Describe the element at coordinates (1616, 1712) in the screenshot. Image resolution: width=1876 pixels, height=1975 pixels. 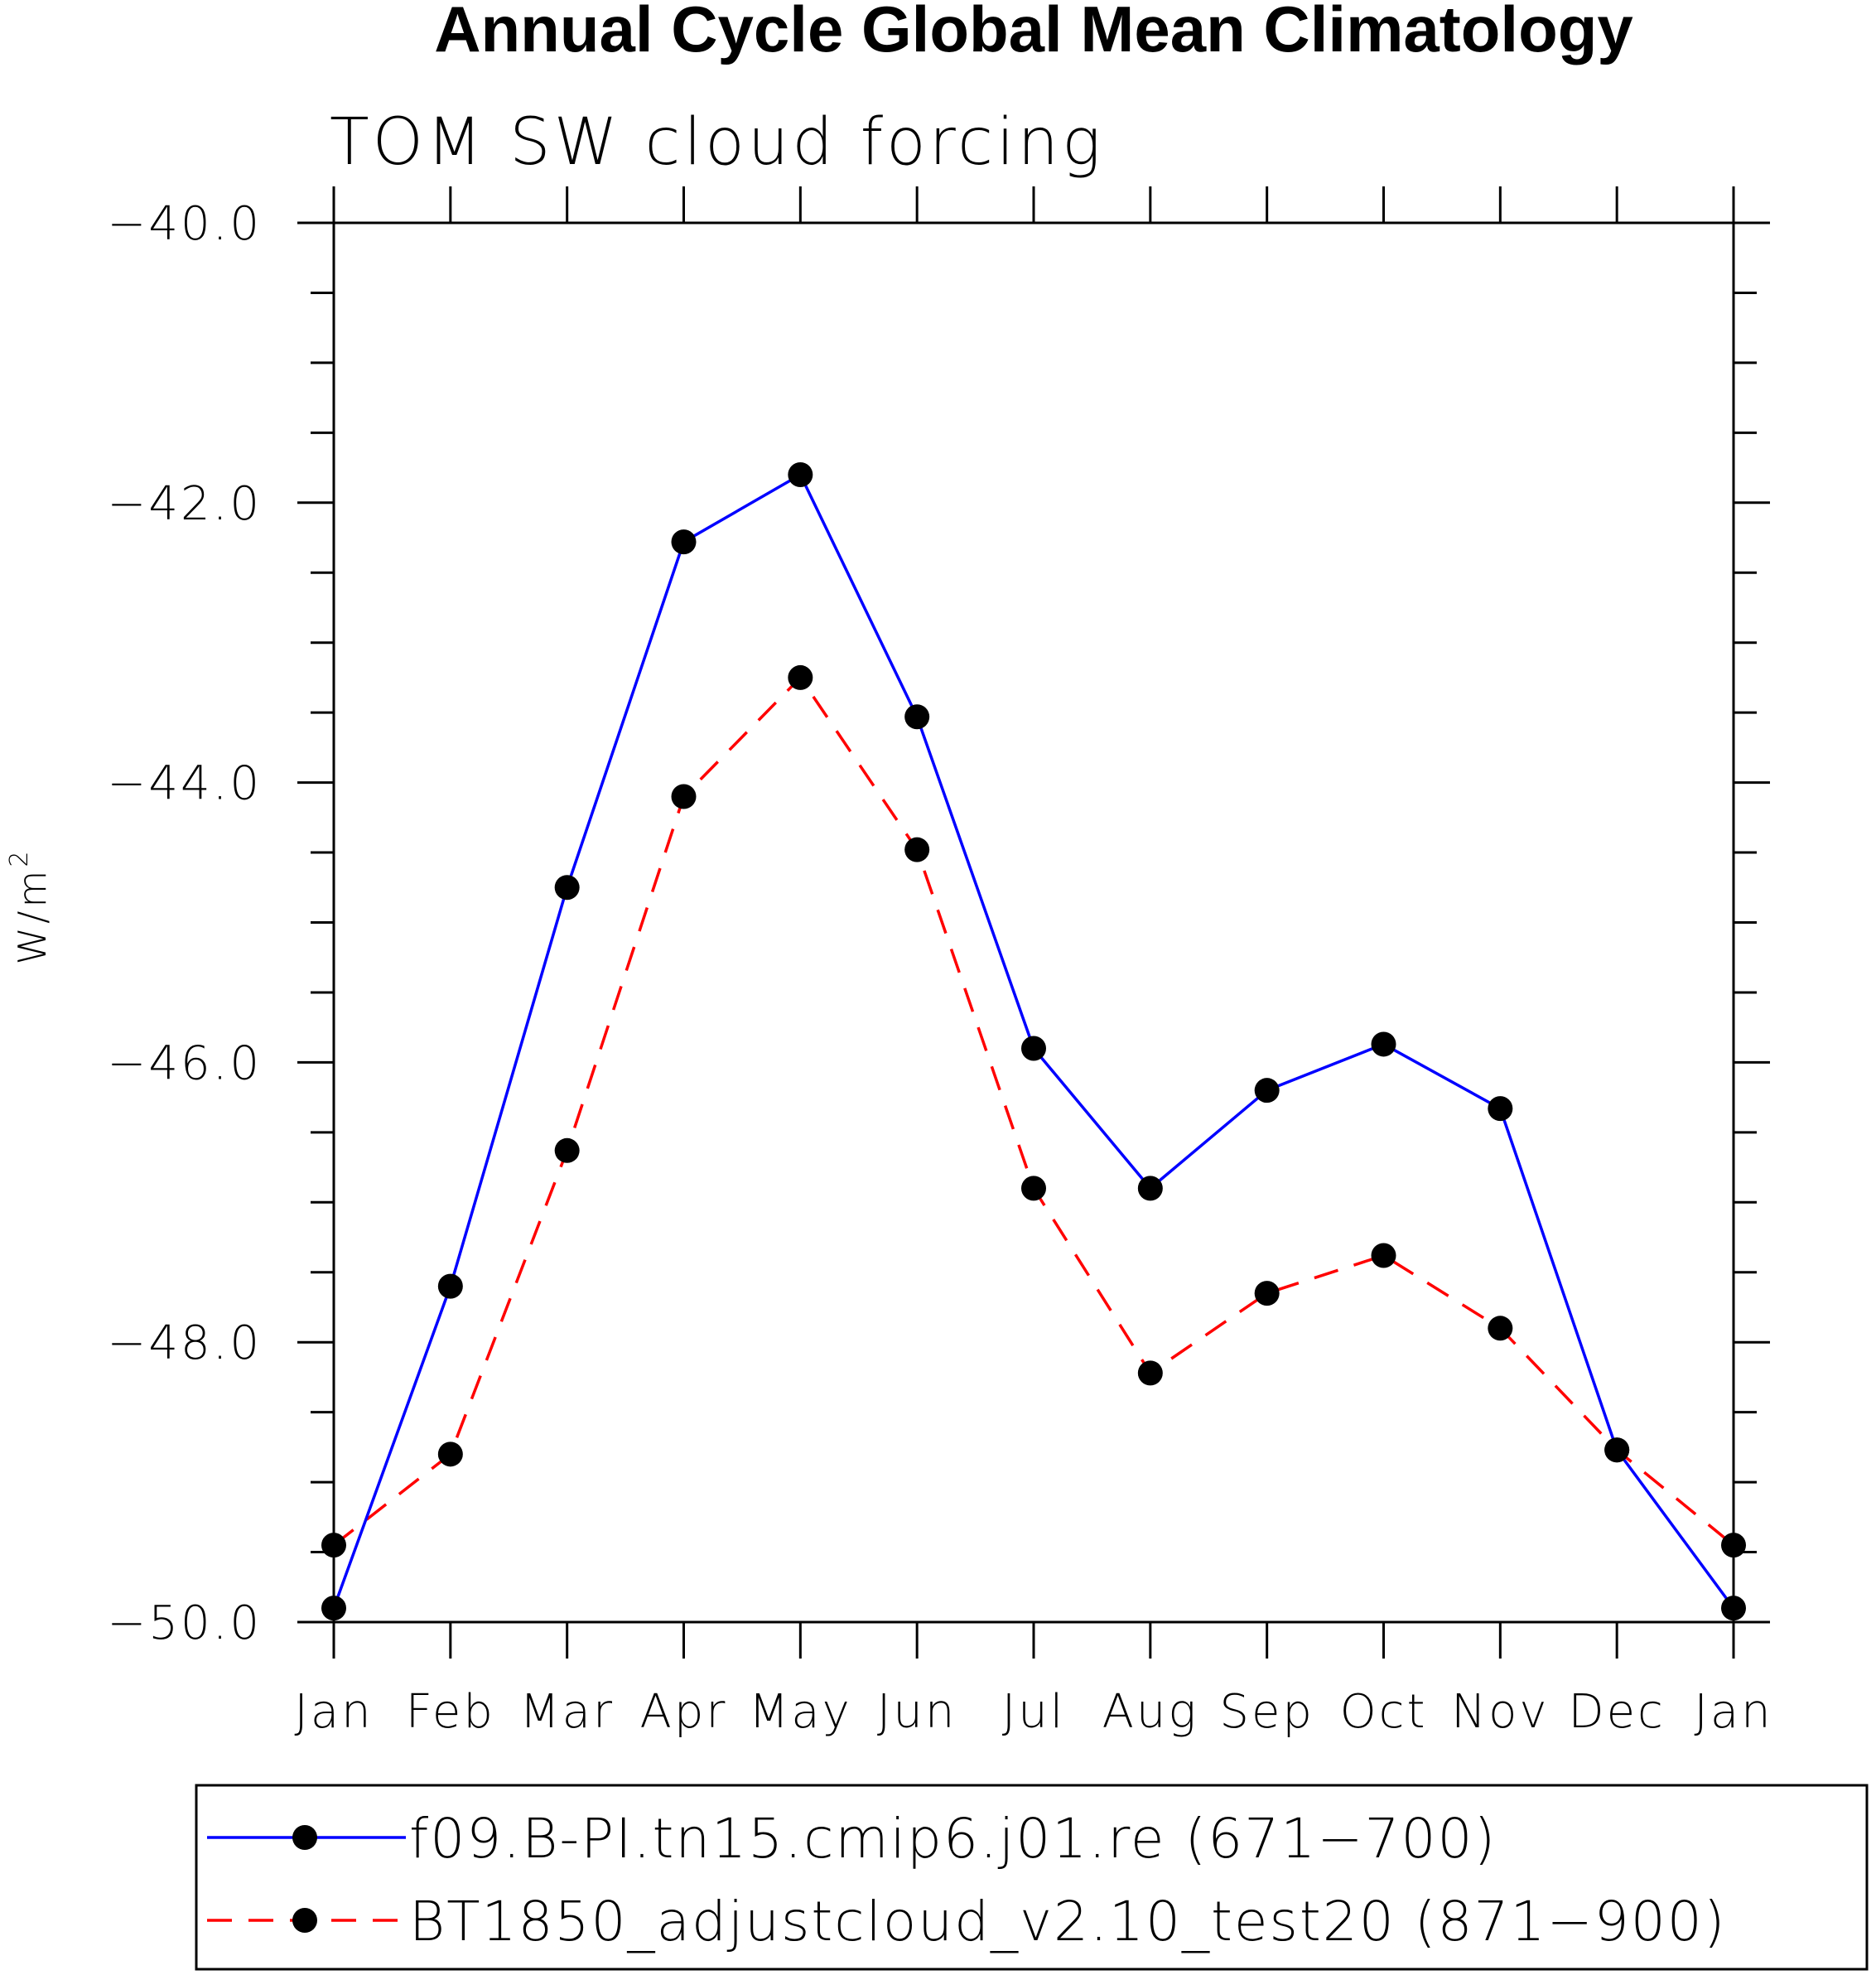
I see `x-tick-label: Dec` at that location.